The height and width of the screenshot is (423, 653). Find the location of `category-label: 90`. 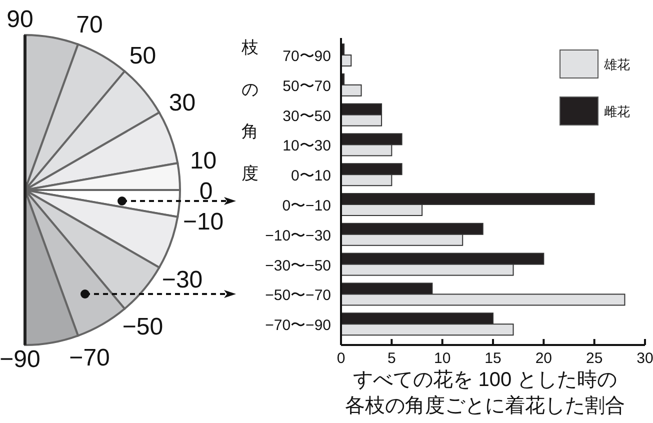

category-label: 90 is located at coordinates (20, 19).